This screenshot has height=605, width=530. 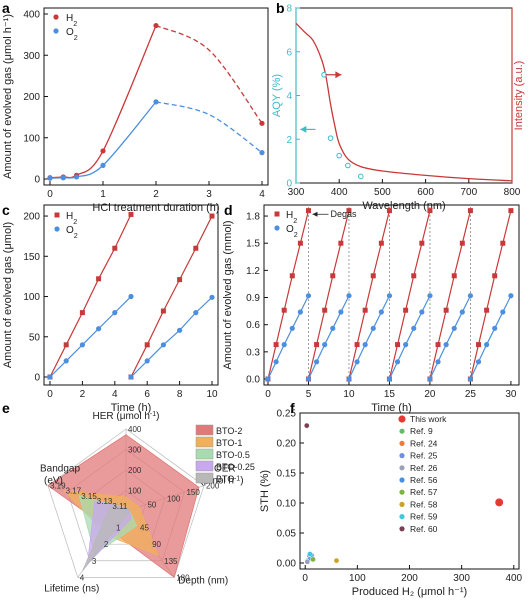 I want to click on radar-axis-label-depth: Depth (nm), so click(x=203, y=580).